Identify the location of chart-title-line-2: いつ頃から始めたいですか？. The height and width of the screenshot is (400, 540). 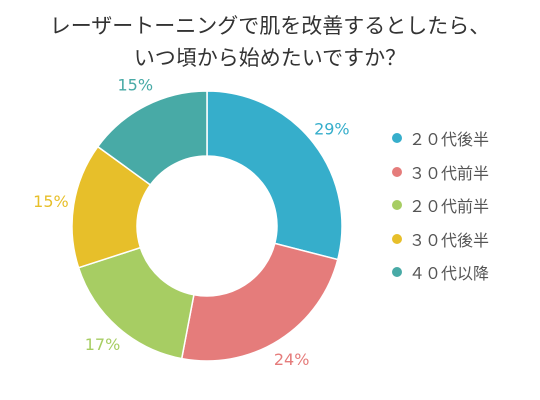
(270, 58).